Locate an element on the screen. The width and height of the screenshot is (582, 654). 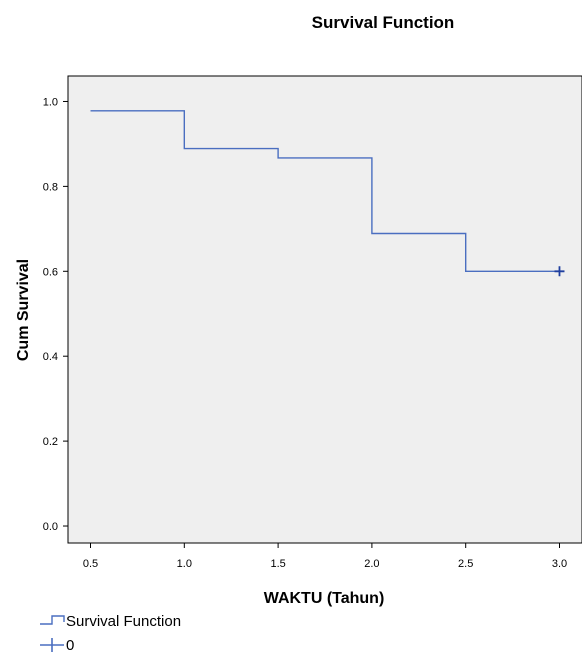
y-tick-label: 0.4 is located at coordinates (50, 357).